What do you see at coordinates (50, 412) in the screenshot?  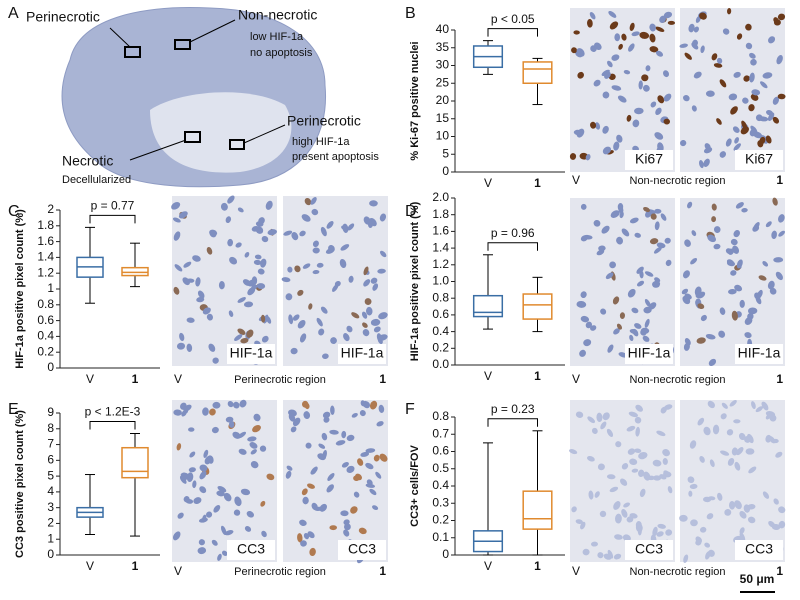 I see `y-tick-label: 9` at bounding box center [50, 412].